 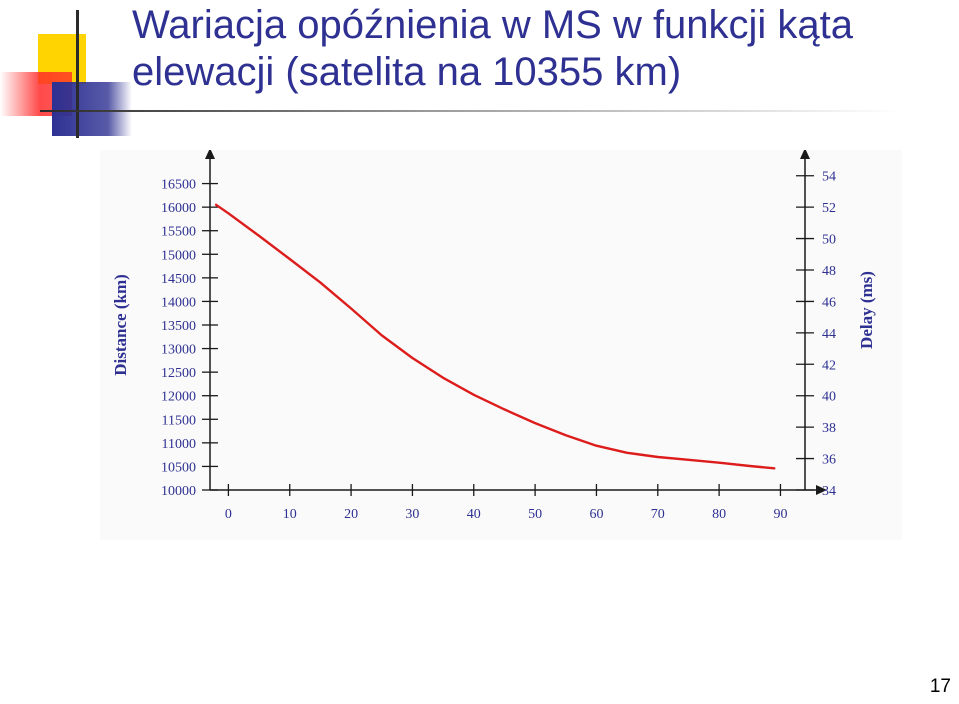 I want to click on left-y-tick-label: 13000, so click(x=178, y=350).